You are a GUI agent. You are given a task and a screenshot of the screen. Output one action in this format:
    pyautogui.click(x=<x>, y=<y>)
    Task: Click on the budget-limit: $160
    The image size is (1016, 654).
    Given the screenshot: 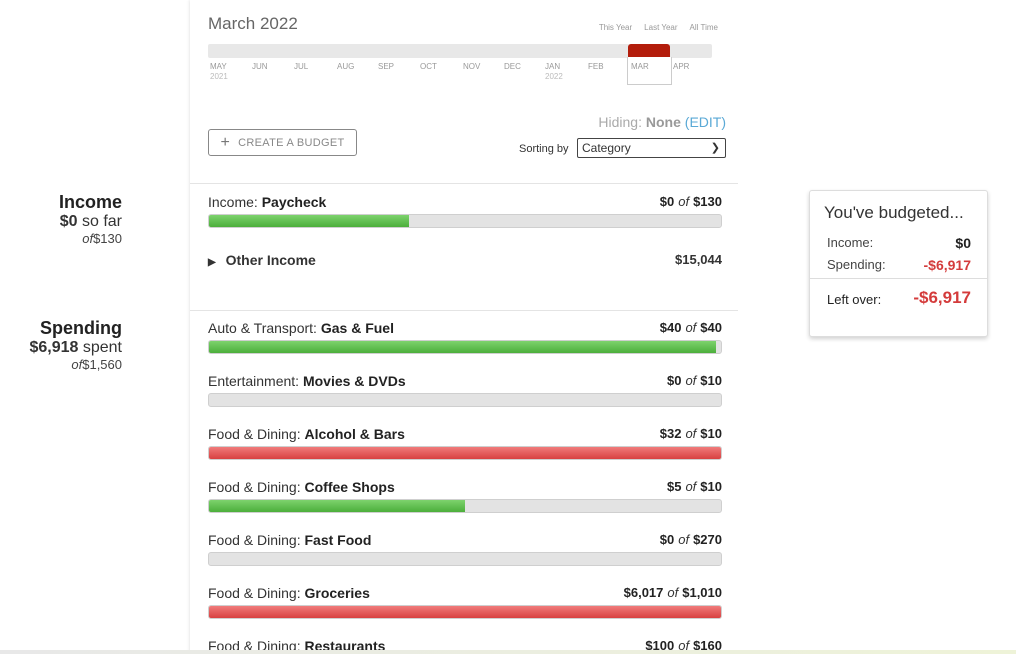 What is the action you would take?
    pyautogui.click(x=707, y=645)
    